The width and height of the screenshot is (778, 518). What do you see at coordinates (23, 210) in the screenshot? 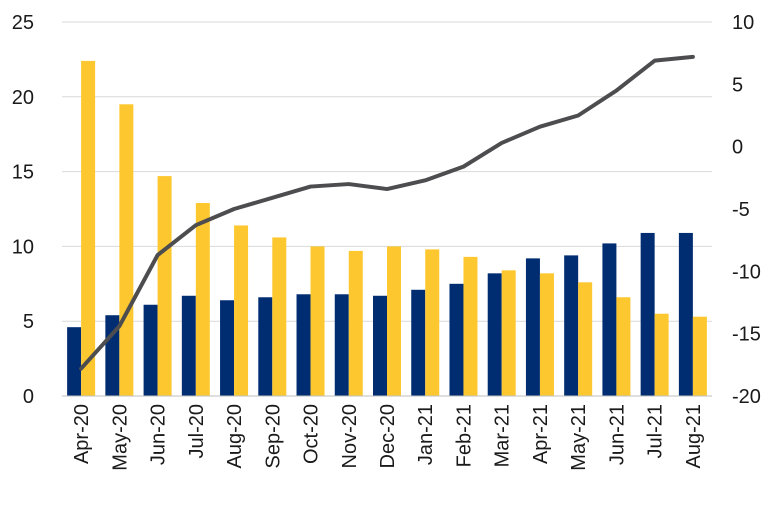
I see `left-axis: 0 5 10 15 20 25` at bounding box center [23, 210].